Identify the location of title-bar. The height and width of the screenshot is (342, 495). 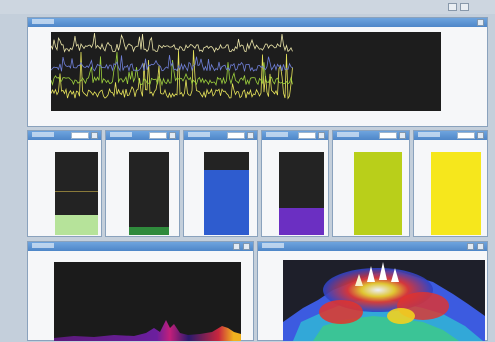
(247, 7).